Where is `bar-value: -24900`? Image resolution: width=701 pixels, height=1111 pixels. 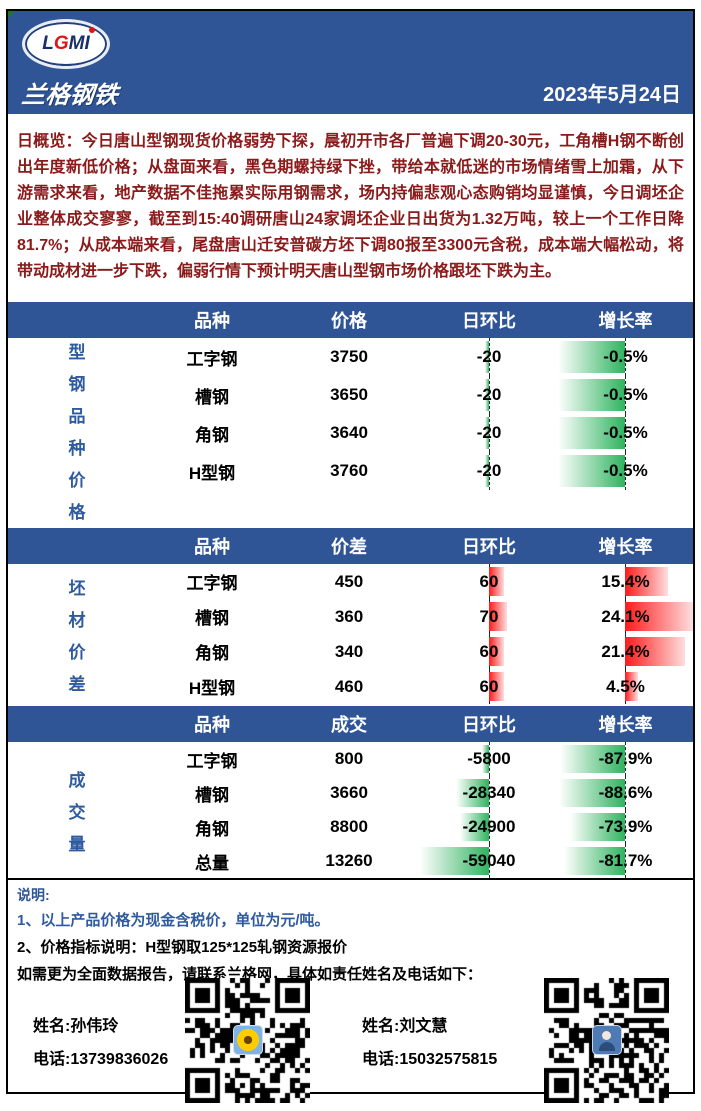
bar-value: -24900 is located at coordinates (489, 826).